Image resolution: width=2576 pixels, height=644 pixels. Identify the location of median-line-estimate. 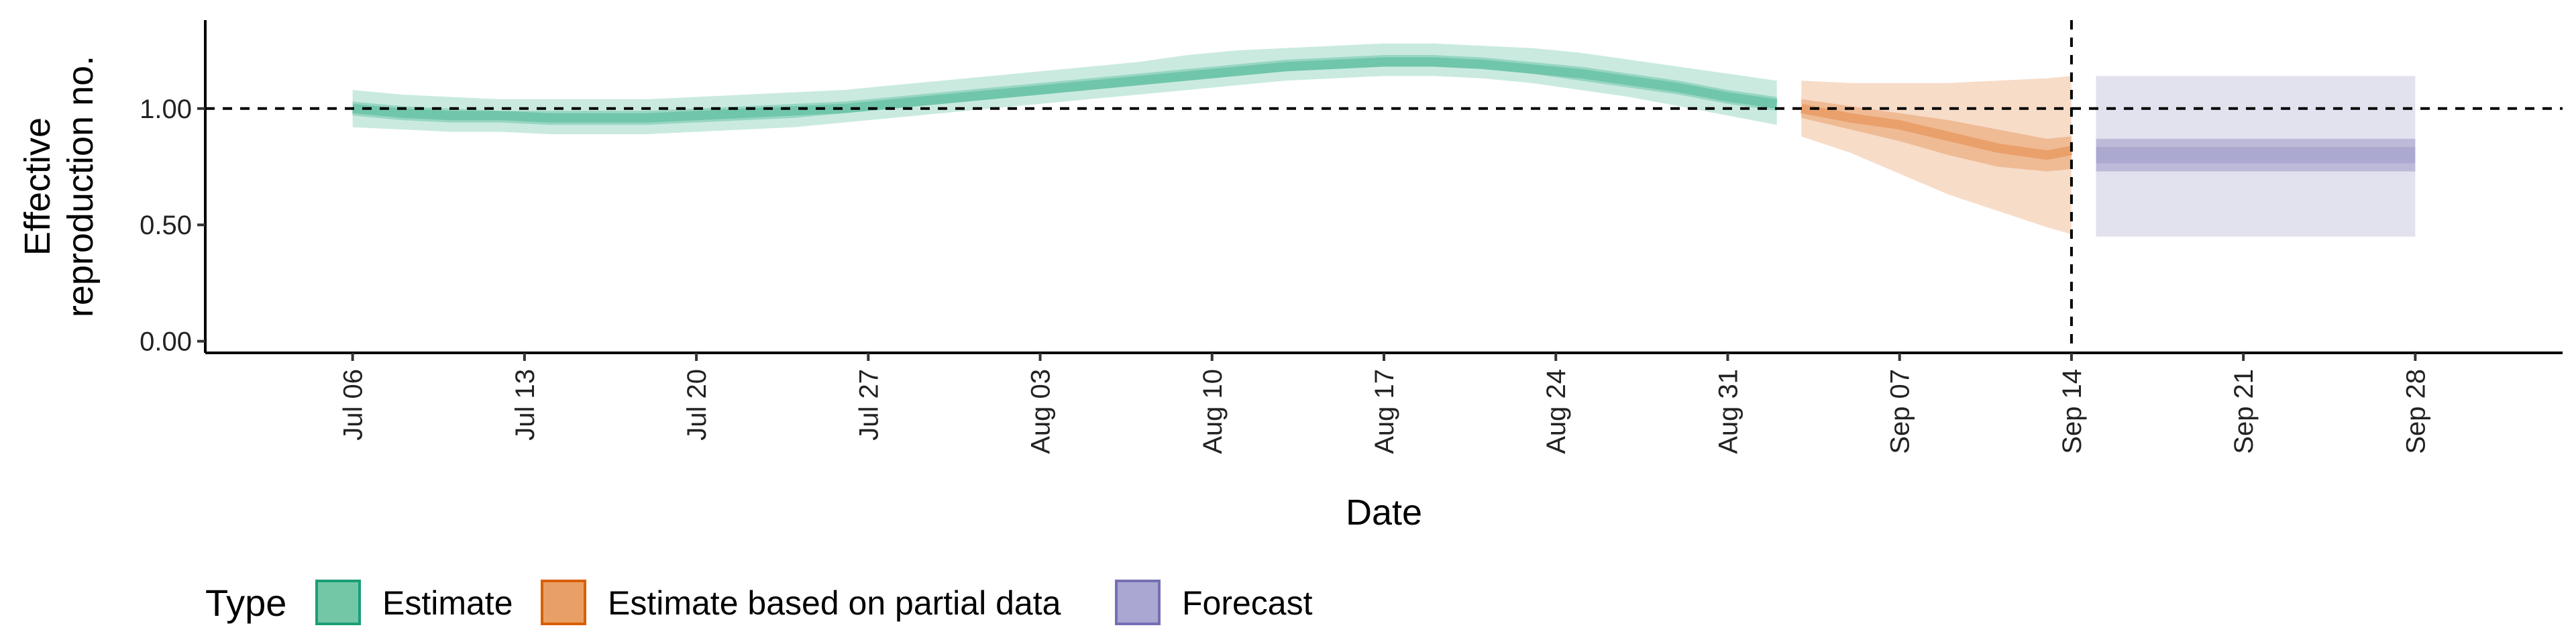
(1065, 90).